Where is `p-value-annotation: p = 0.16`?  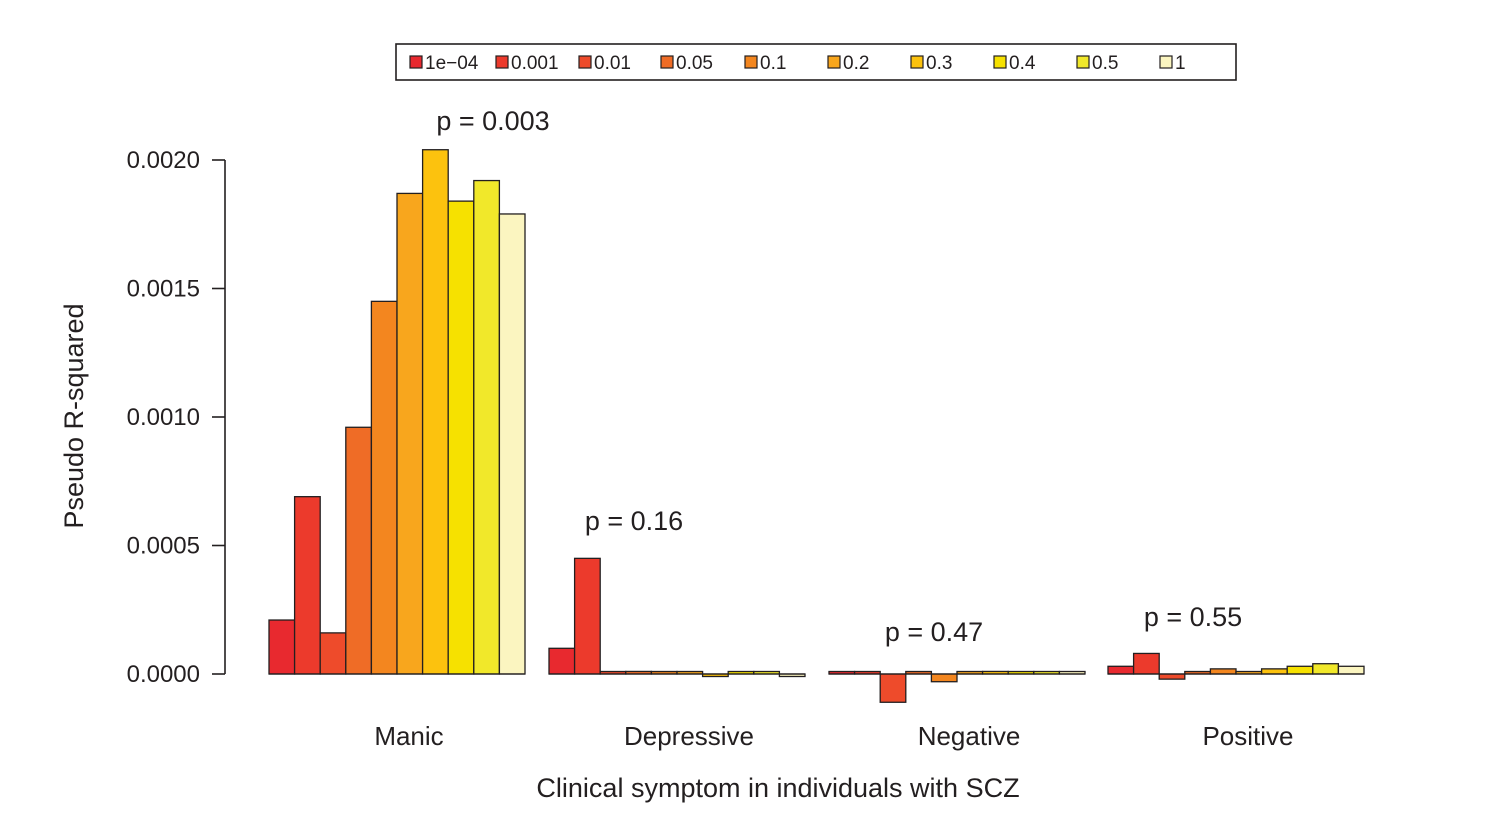 p-value-annotation: p = 0.16 is located at coordinates (634, 521).